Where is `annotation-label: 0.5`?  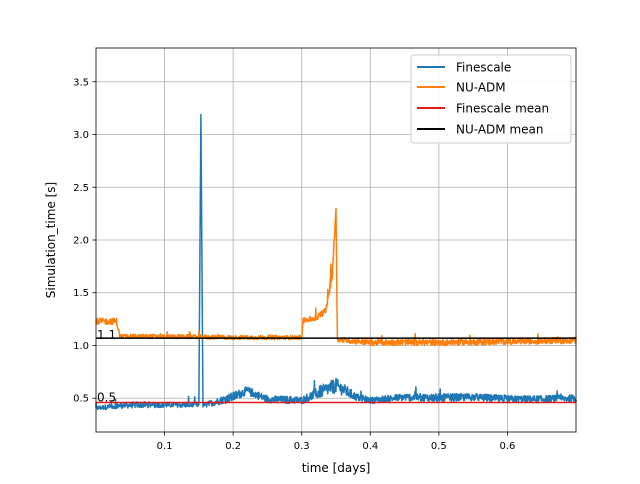
annotation-label: 0.5 is located at coordinates (106, 397).